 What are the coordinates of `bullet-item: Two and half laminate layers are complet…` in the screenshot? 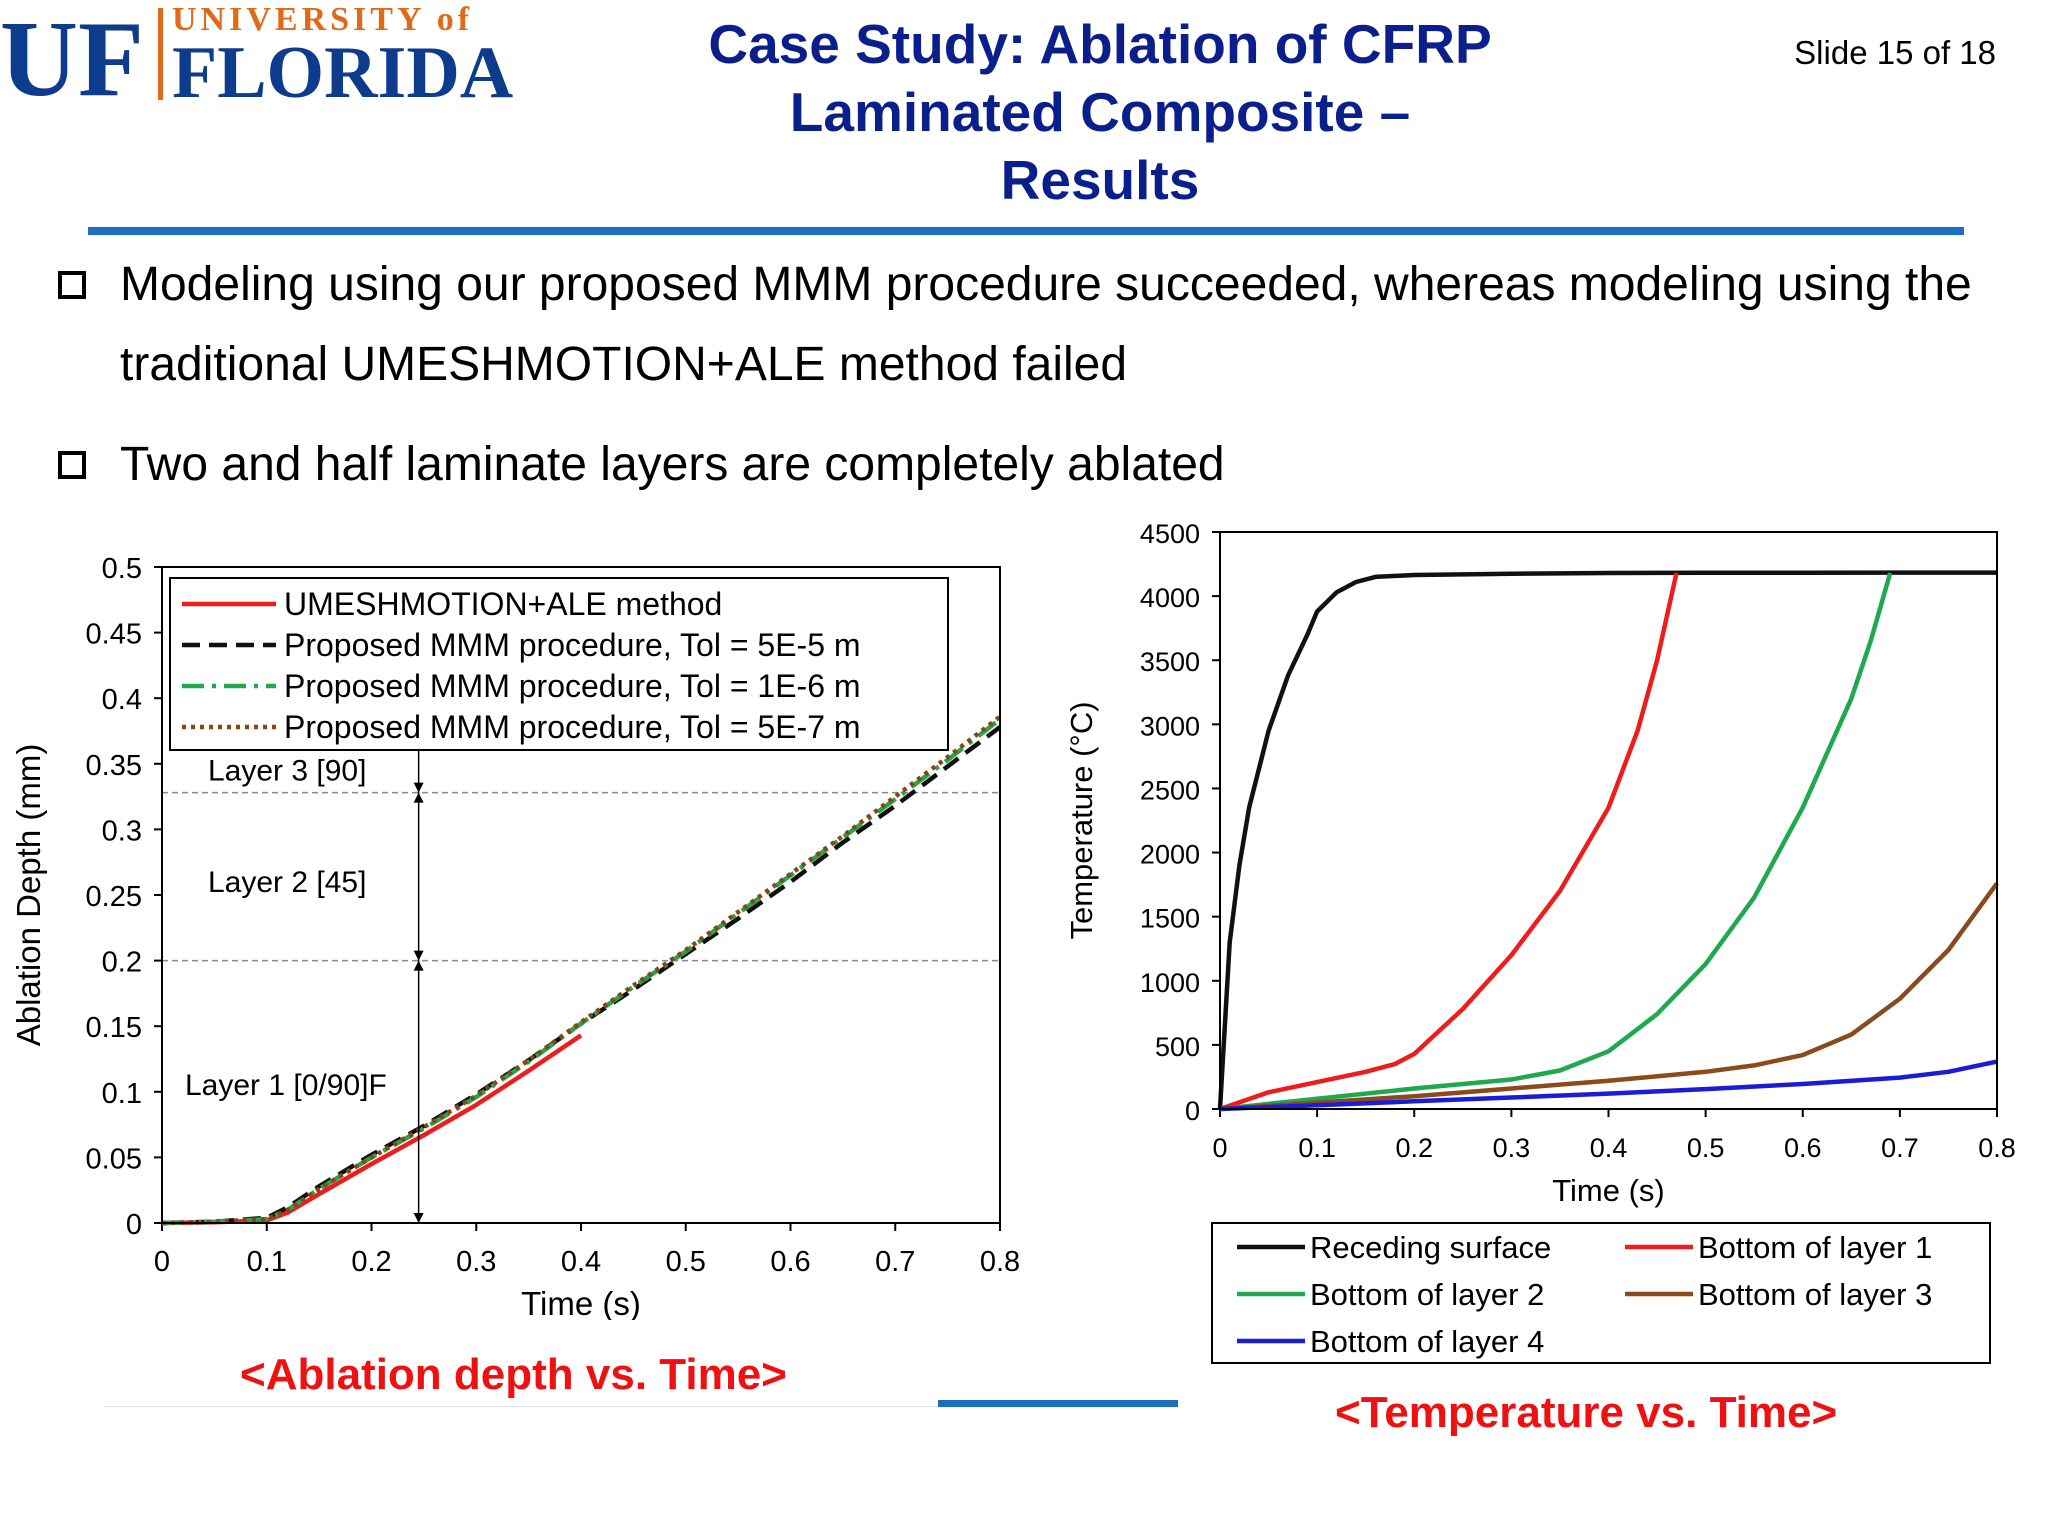 It's located at (1038, 465).